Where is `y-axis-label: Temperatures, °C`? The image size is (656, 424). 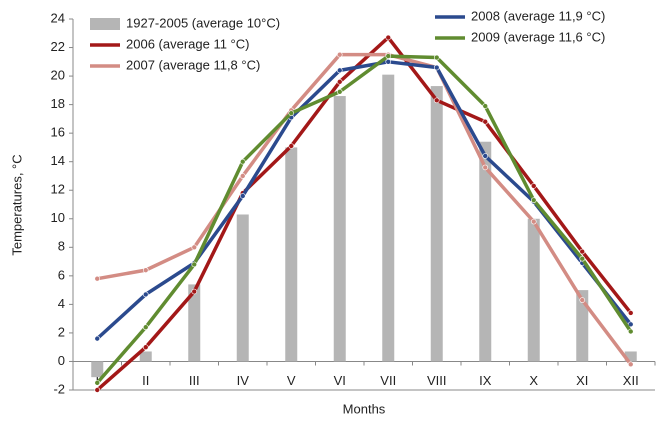
y-axis-label: Temperatures, °C is located at coordinates (16, 204).